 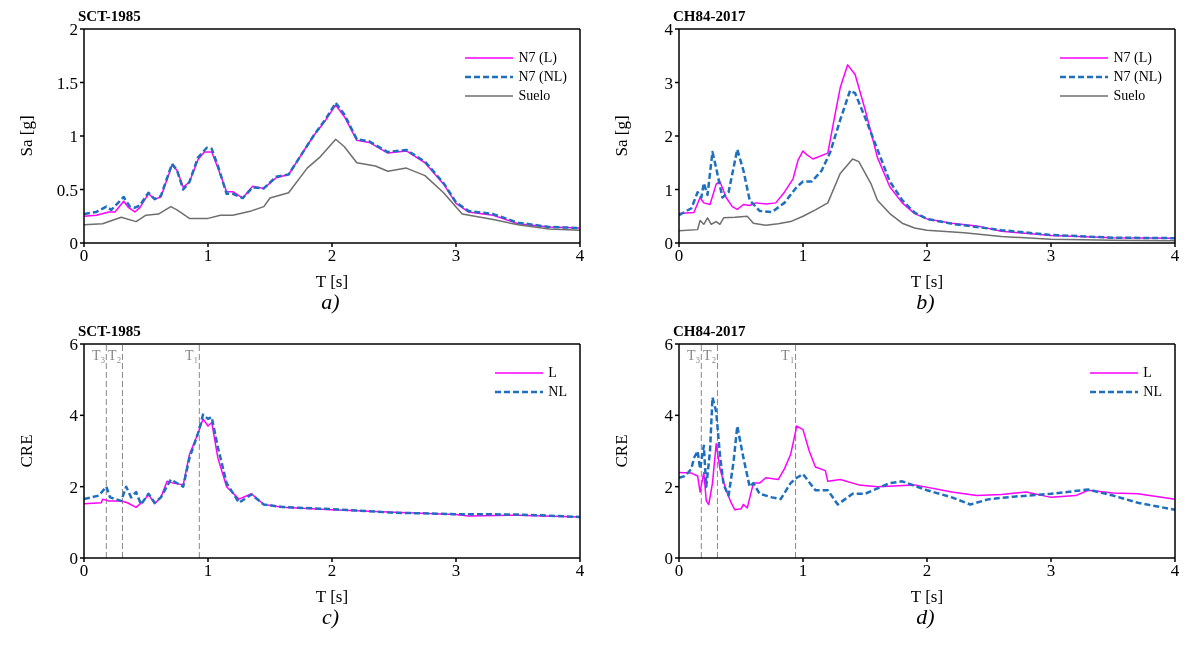 I want to click on y-tick-label: 1.5, so click(x=67, y=83).